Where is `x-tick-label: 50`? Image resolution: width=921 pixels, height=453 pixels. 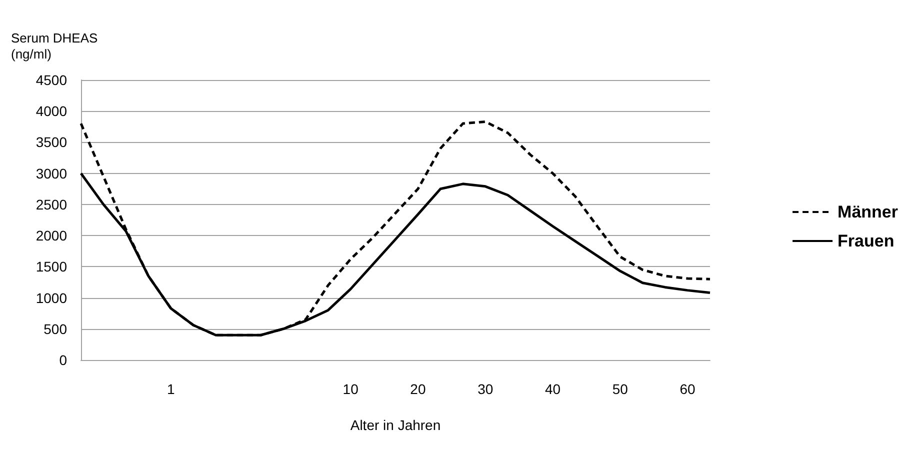 x-tick-label: 50 is located at coordinates (620, 389).